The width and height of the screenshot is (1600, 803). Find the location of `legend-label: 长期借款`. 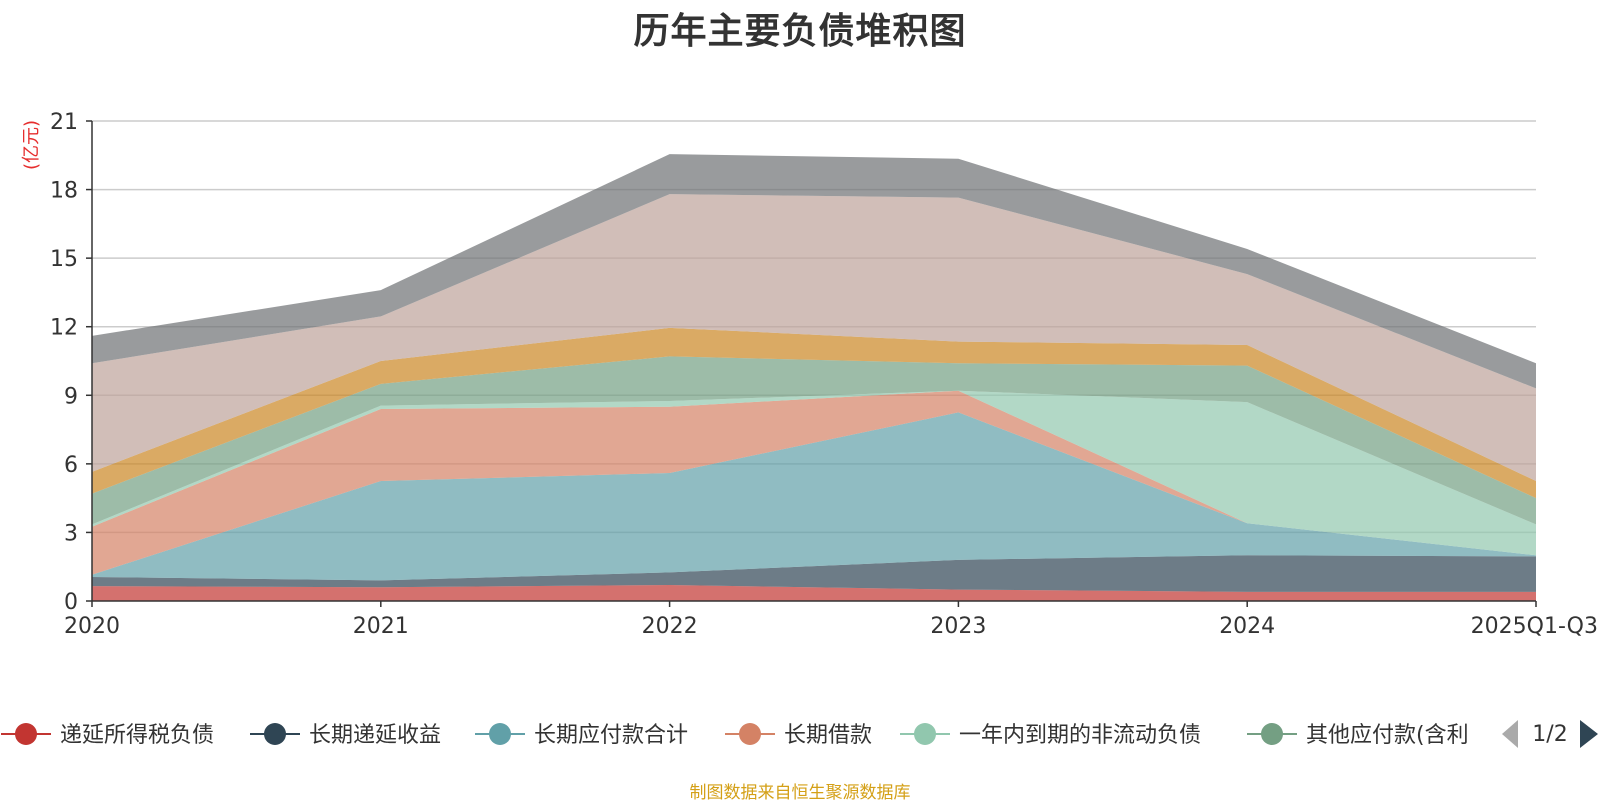

legend-label: 长期借款 is located at coordinates (828, 735).